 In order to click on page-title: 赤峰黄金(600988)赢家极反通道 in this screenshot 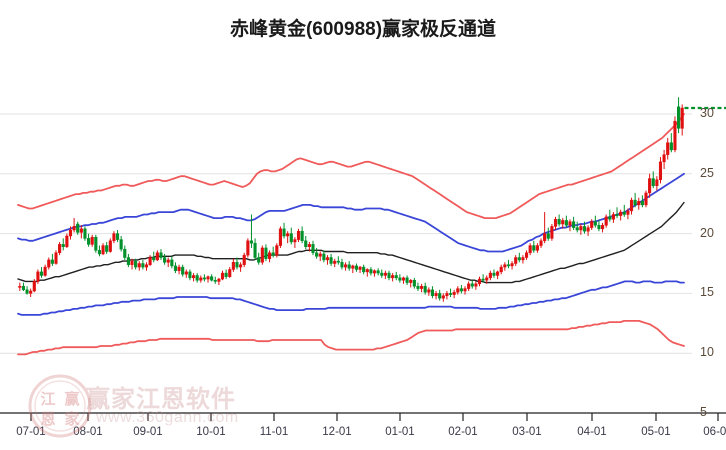, I will do `click(363, 29)`.